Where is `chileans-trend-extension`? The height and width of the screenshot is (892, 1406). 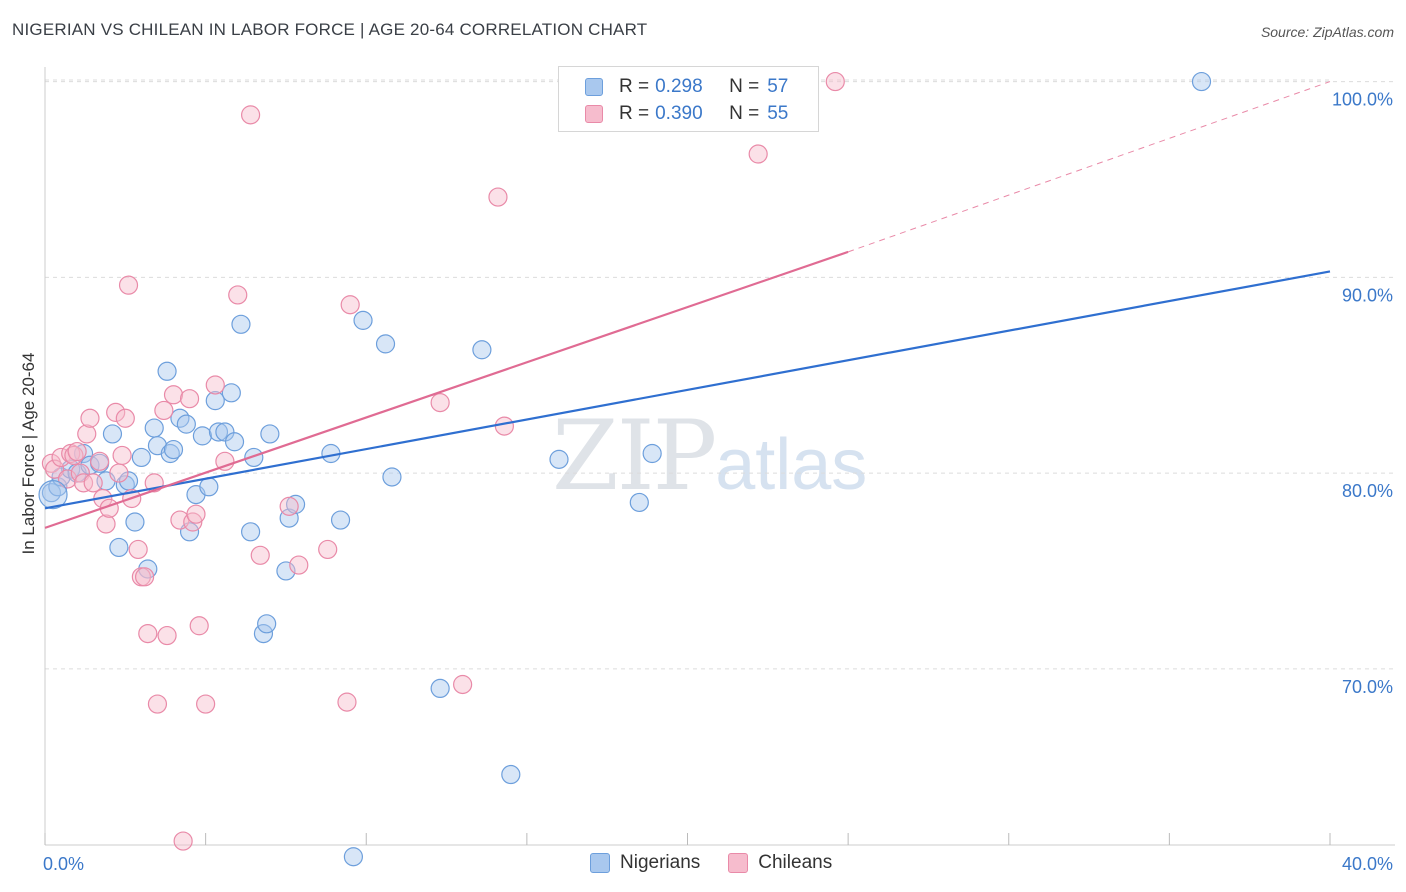 chileans-trend-extension is located at coordinates (1089, 167).